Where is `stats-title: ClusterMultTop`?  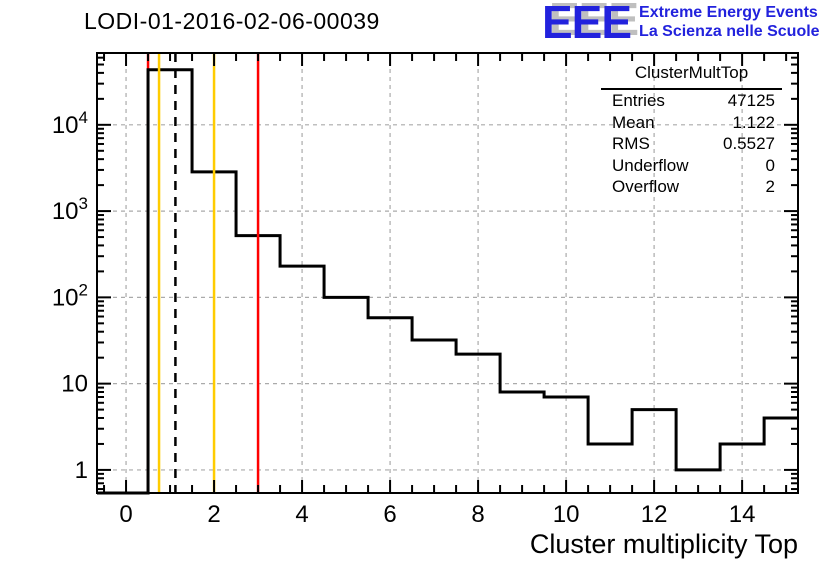
stats-title: ClusterMultTop is located at coordinates (691, 74).